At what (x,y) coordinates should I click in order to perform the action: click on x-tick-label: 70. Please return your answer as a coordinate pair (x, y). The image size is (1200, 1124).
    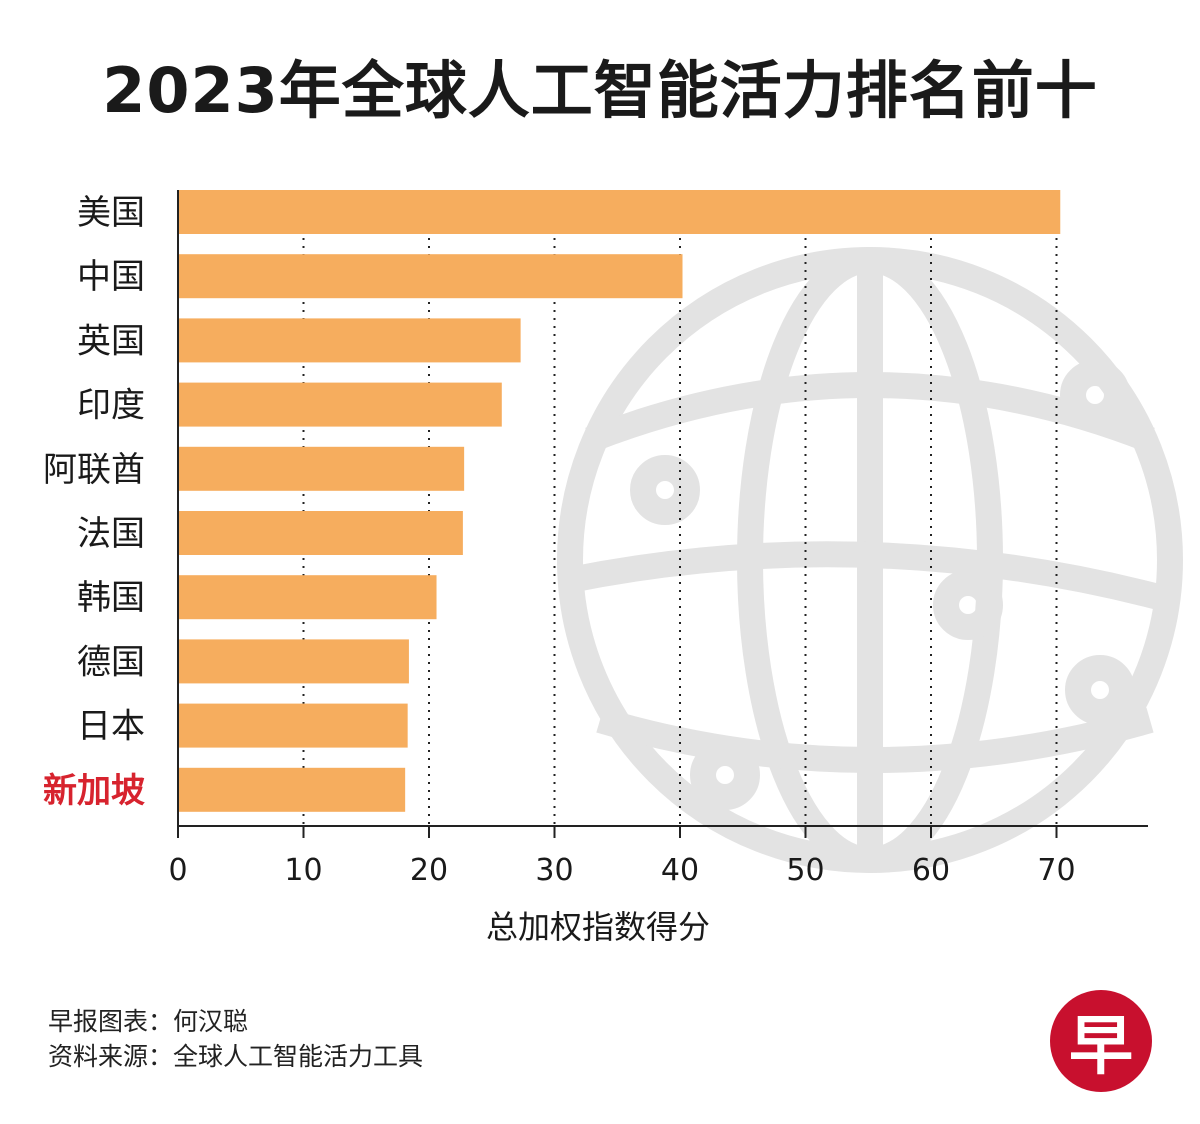
    Looking at the image, I should click on (1056, 870).